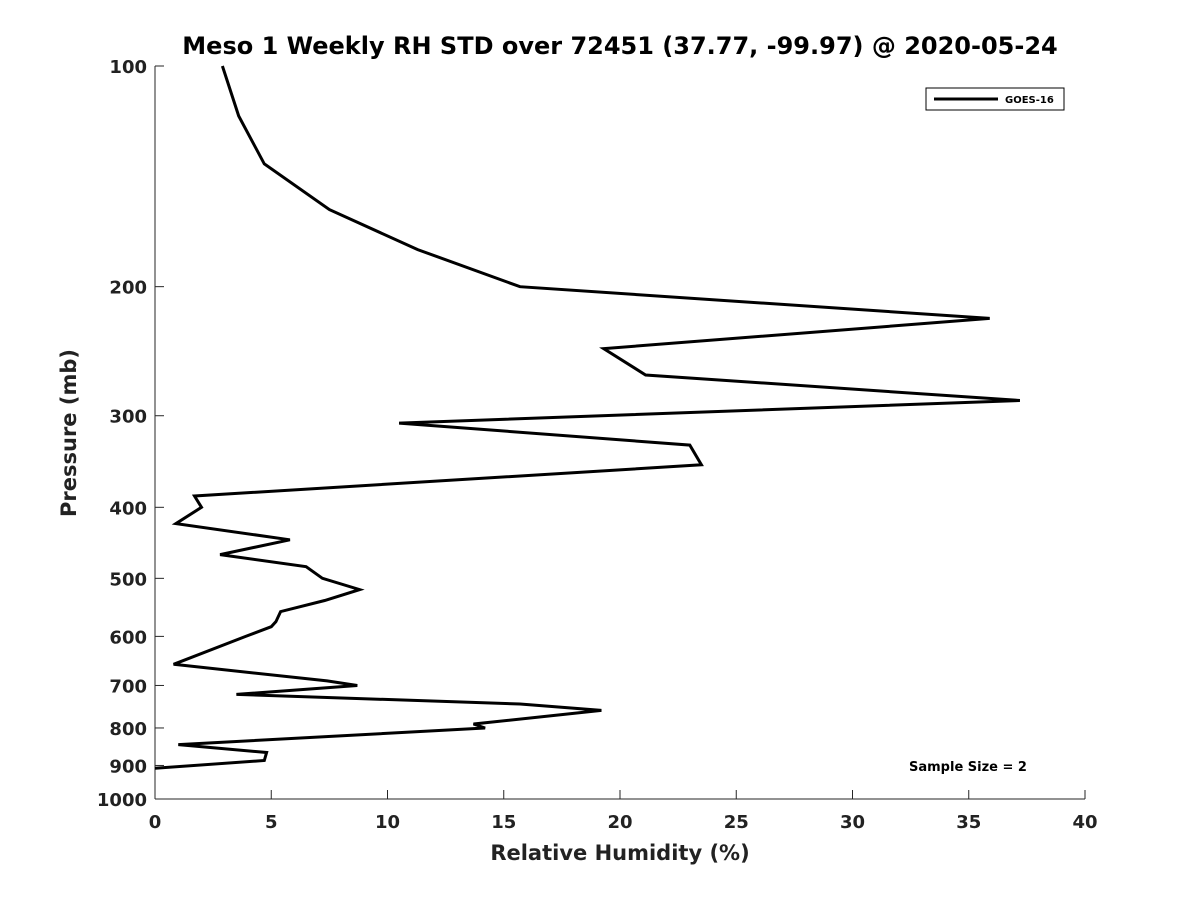 Image resolution: width=1200 pixels, height=900 pixels. I want to click on x-tick-label-35: 35, so click(968, 822).